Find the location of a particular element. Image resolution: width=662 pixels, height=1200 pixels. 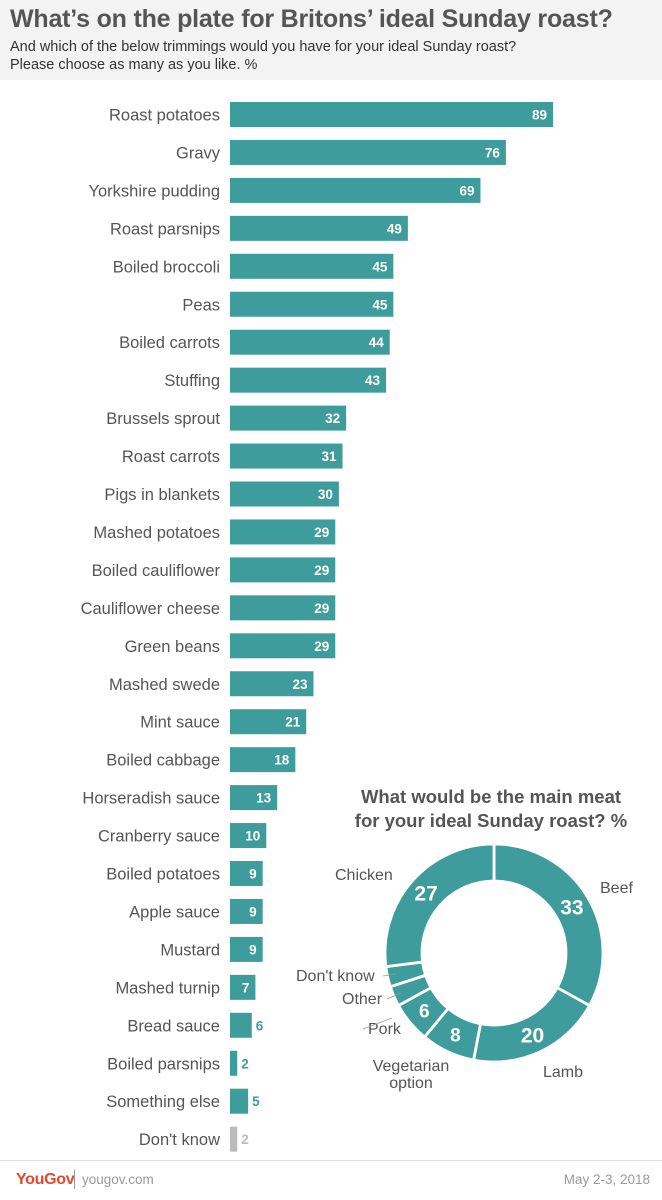

bar-value-bread-sauce: 6 is located at coordinates (260, 1025).